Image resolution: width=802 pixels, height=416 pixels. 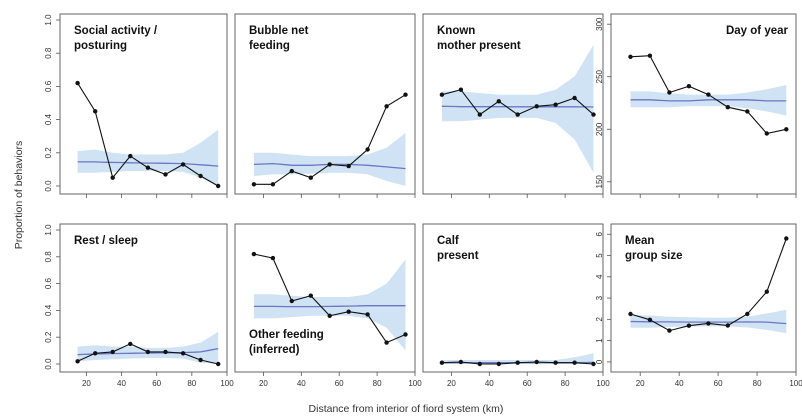 I want to click on y-tick-label: 6, so click(x=599, y=234).